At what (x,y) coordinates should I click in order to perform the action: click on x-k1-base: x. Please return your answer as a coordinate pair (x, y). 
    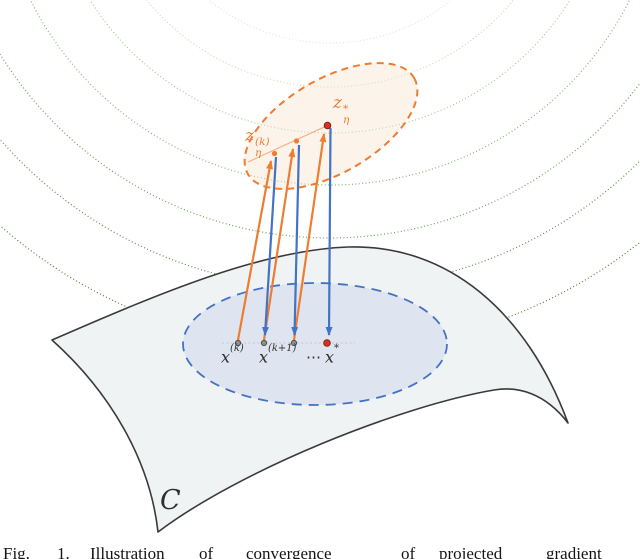
    Looking at the image, I should click on (264, 357).